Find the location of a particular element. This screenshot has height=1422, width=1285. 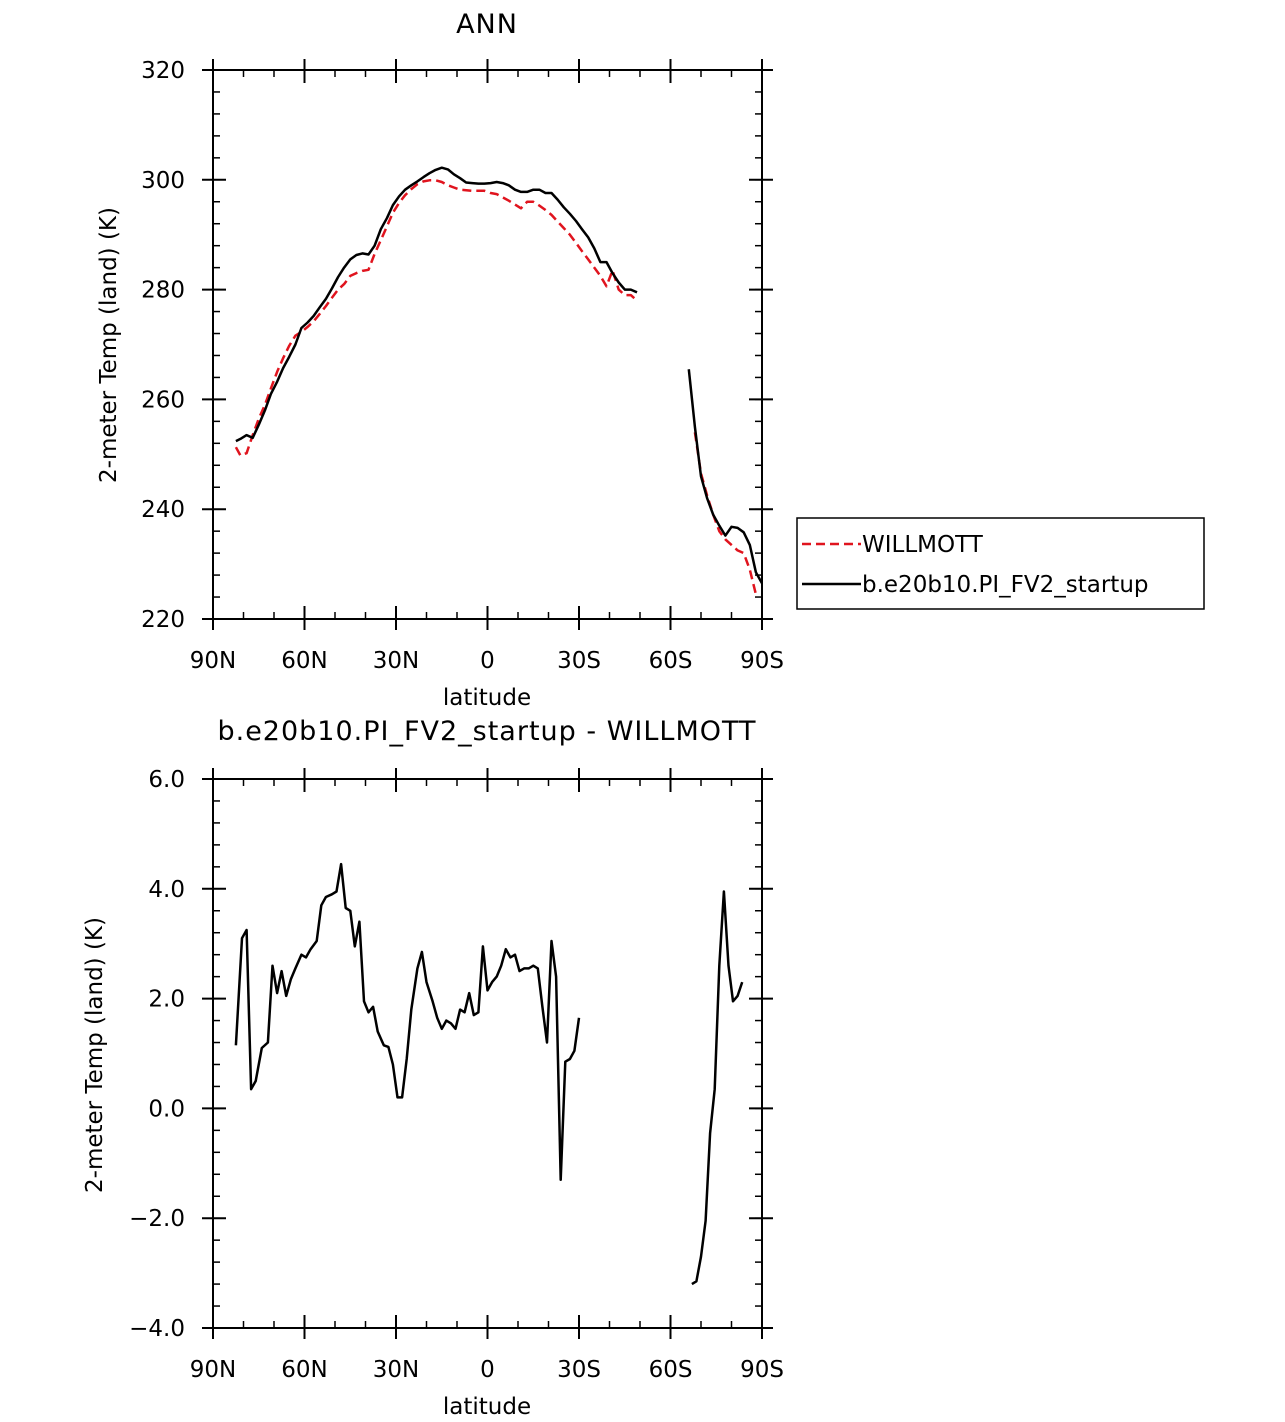

bottom-chart-x-tick-label: 60N is located at coordinates (304, 1370).